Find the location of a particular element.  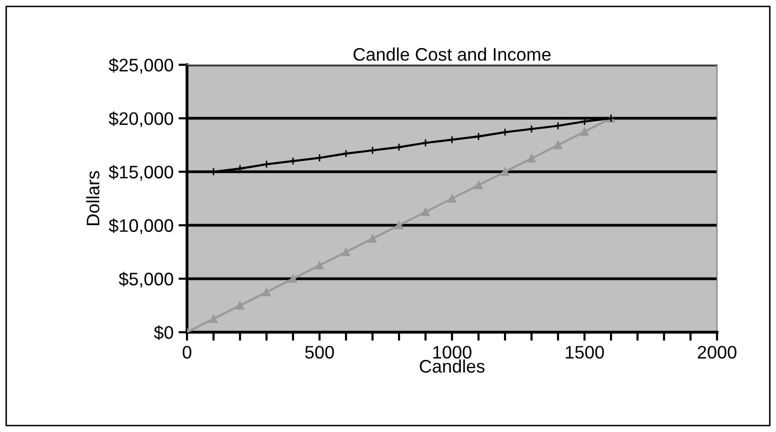

x-tick-label: 1000 is located at coordinates (452, 352).